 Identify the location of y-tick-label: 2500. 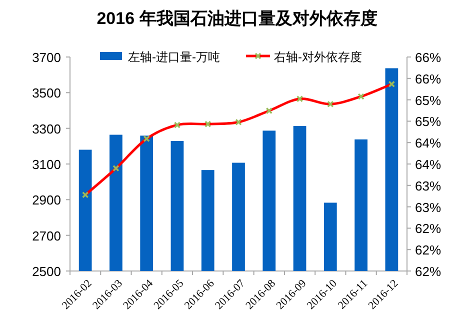
(46, 271).